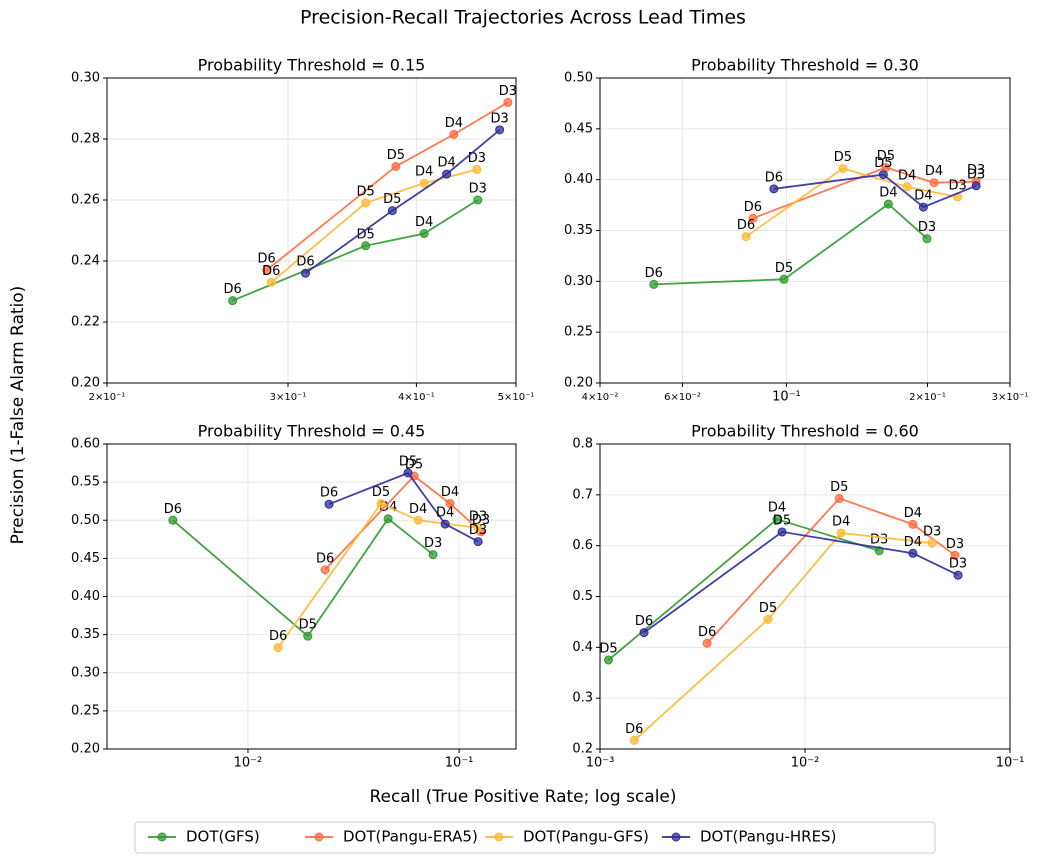 This screenshot has height=862, width=1047. What do you see at coordinates (600, 763) in the screenshot?
I see `x-tick-label: 10⁻³` at bounding box center [600, 763].